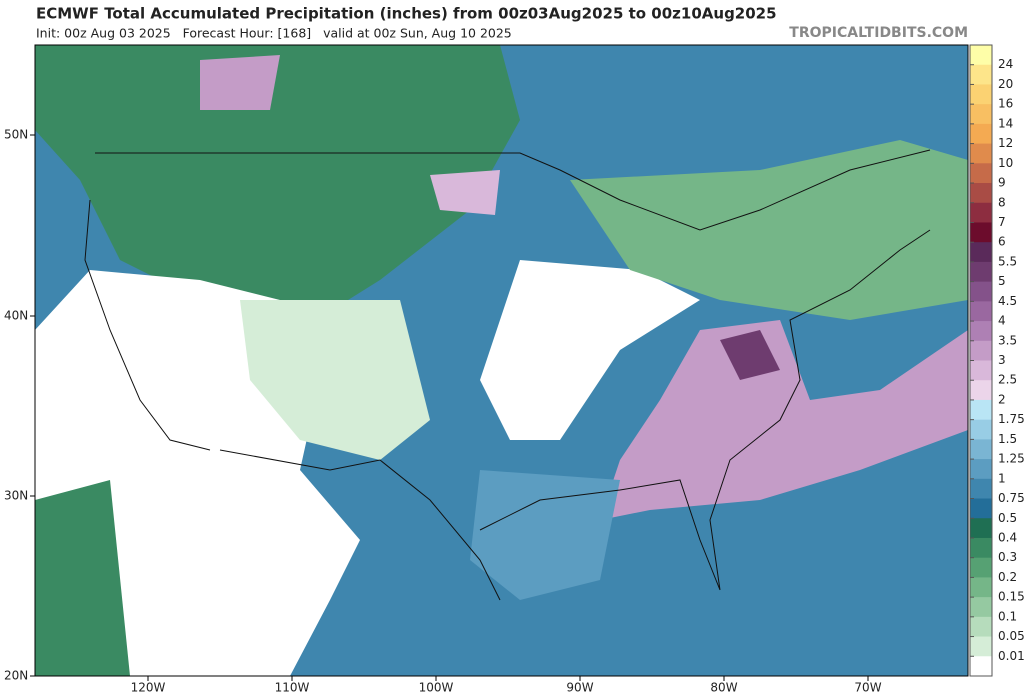 The width and height of the screenshot is (1024, 700). I want to click on colorbar-label: 16, so click(1005, 104).